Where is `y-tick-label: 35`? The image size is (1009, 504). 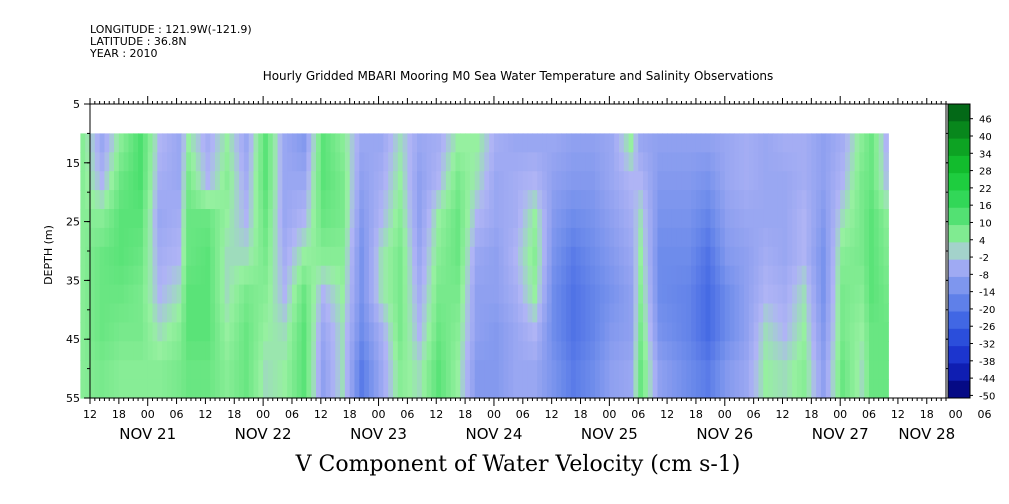
y-tick-label: 35 is located at coordinates (73, 280).